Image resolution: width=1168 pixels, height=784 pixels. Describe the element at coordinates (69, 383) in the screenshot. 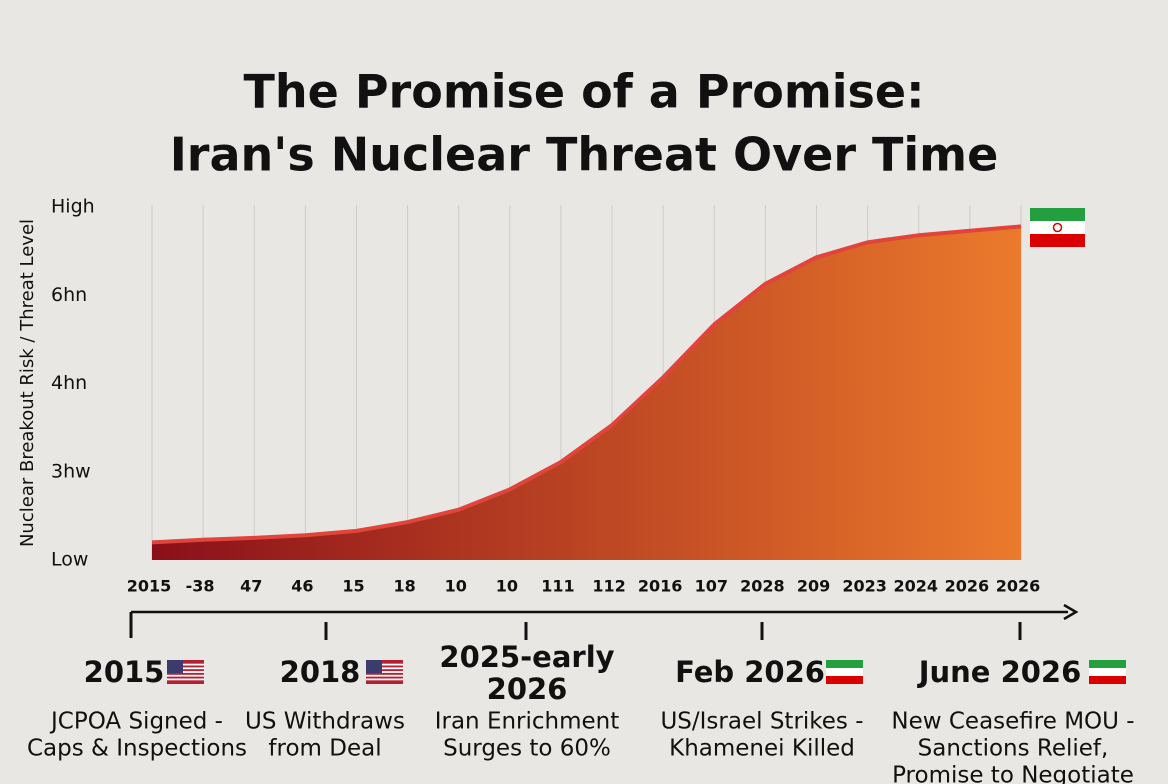

I see `y-tick-label: 4hn` at that location.